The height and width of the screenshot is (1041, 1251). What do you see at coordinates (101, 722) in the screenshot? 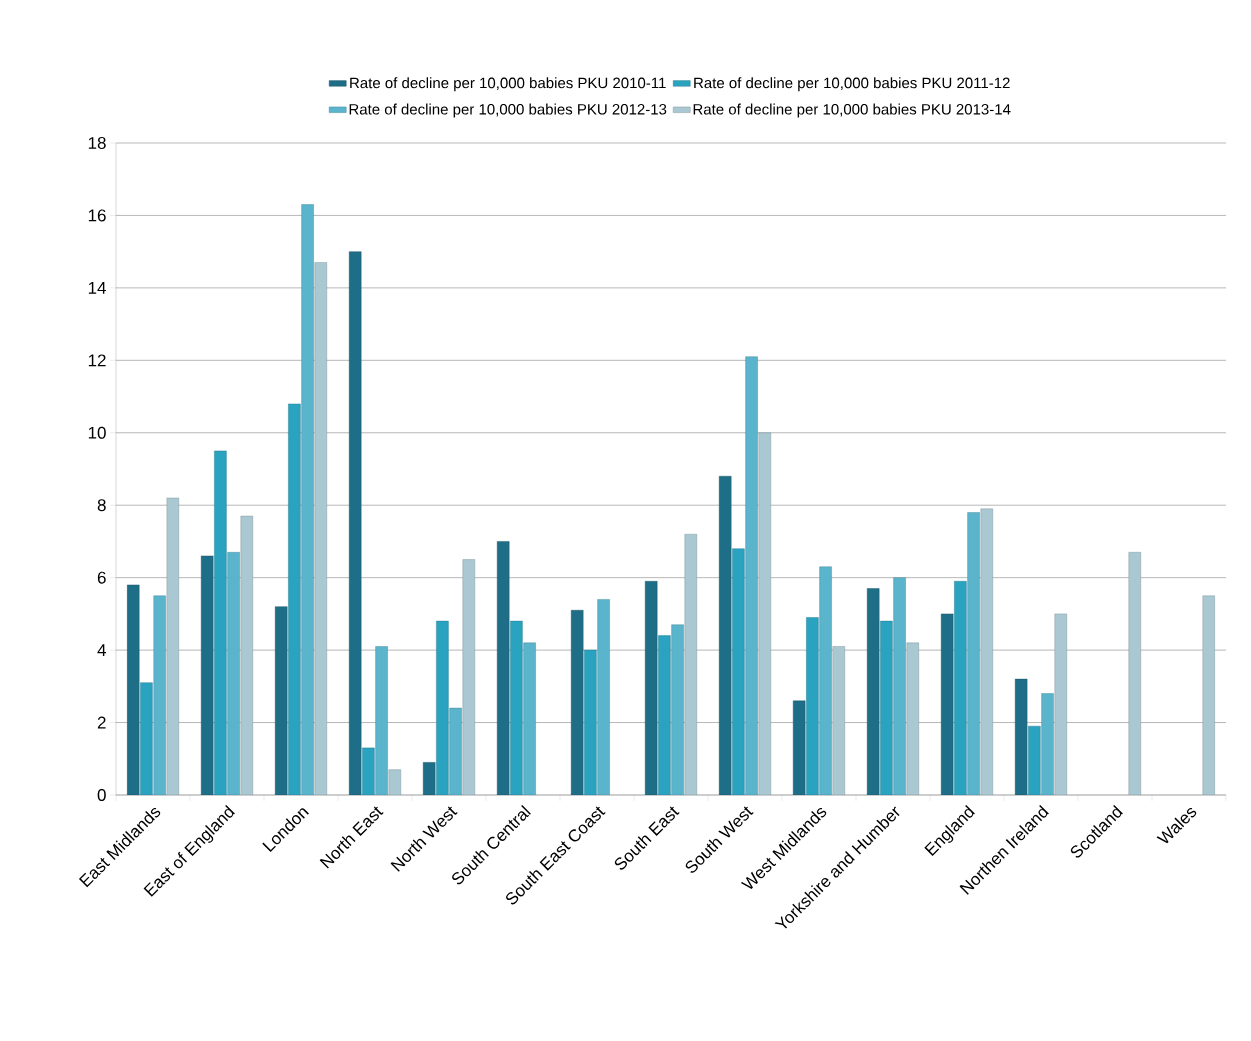
I see `y-tick-label: 2` at bounding box center [101, 722].